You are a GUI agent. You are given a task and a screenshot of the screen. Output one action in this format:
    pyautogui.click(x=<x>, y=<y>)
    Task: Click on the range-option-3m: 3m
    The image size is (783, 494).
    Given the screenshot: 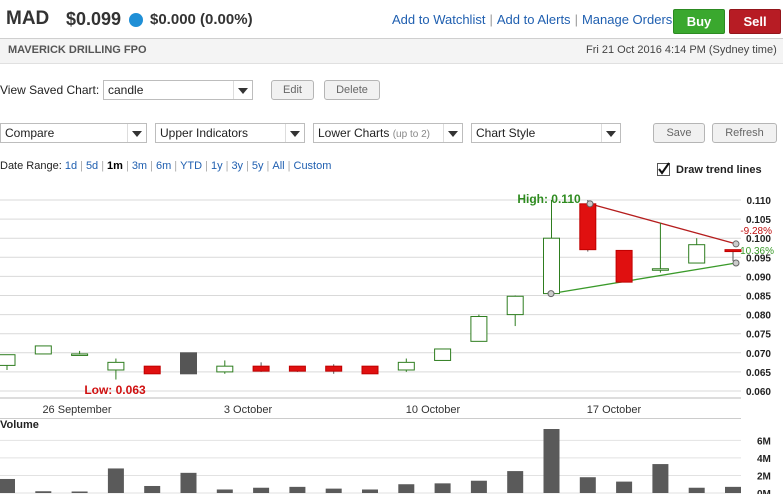 What is the action you would take?
    pyautogui.click(x=139, y=166)
    